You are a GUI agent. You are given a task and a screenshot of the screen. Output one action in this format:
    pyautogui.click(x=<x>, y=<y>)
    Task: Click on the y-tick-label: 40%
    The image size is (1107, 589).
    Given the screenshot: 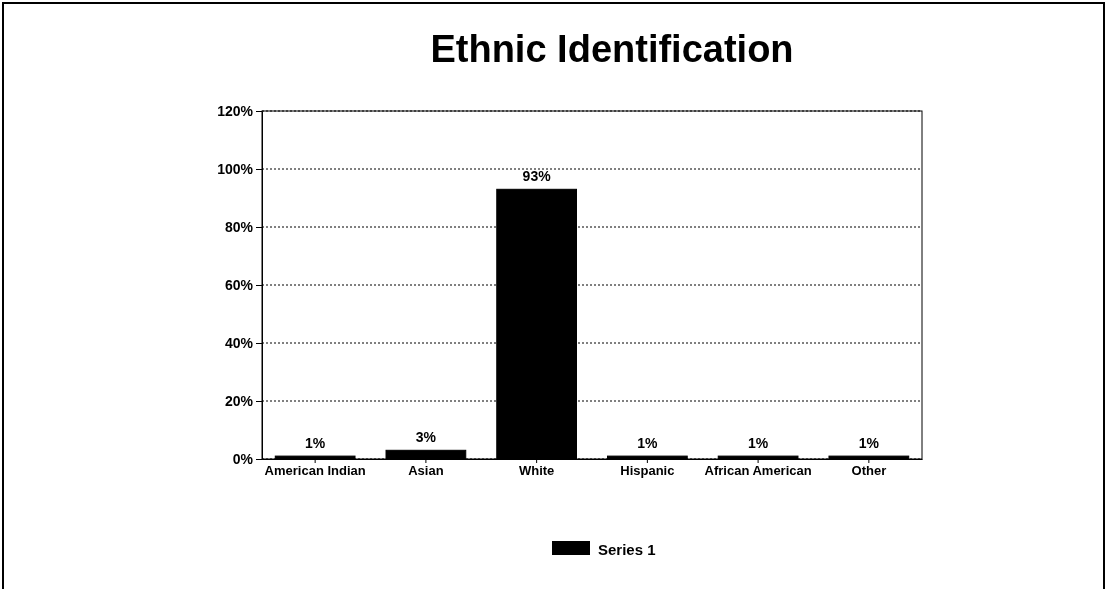 What is the action you would take?
    pyautogui.click(x=239, y=342)
    